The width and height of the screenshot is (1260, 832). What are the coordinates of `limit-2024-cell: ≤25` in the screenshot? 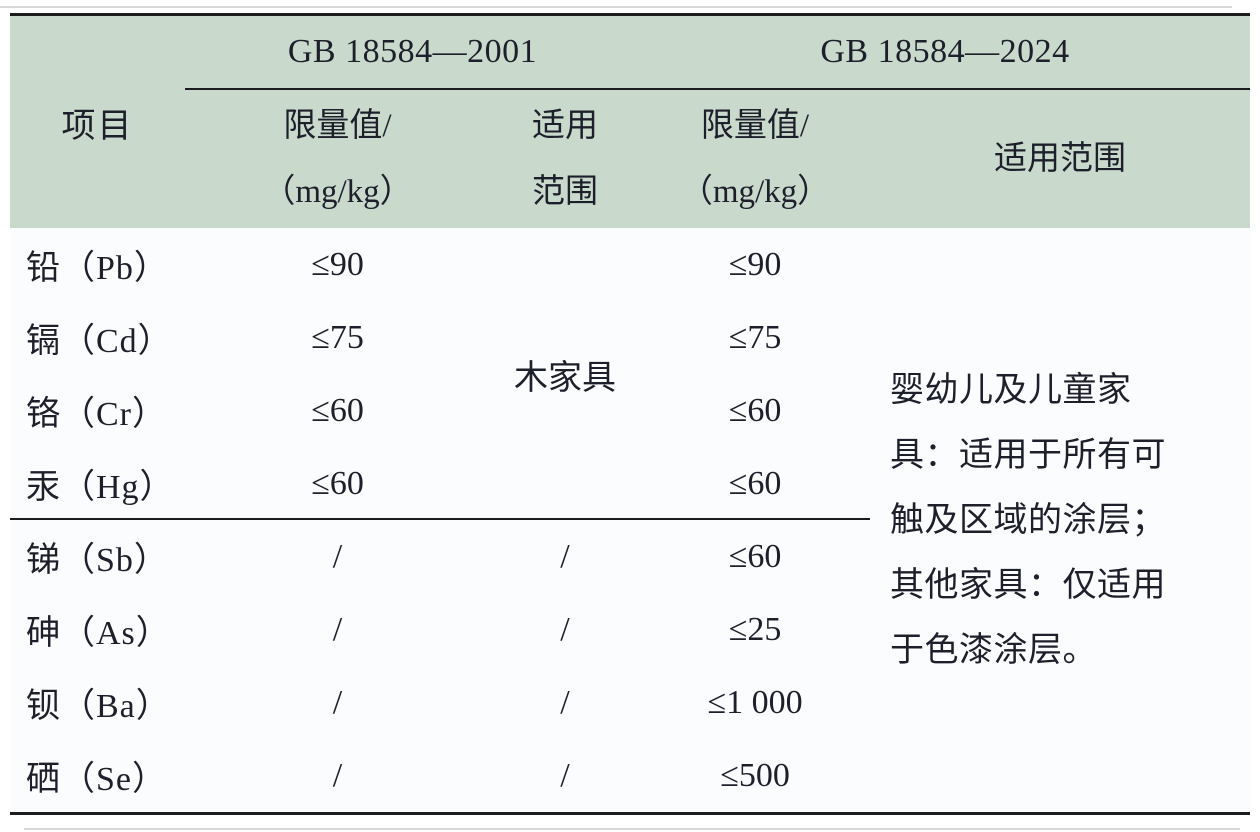 It's located at (755, 629).